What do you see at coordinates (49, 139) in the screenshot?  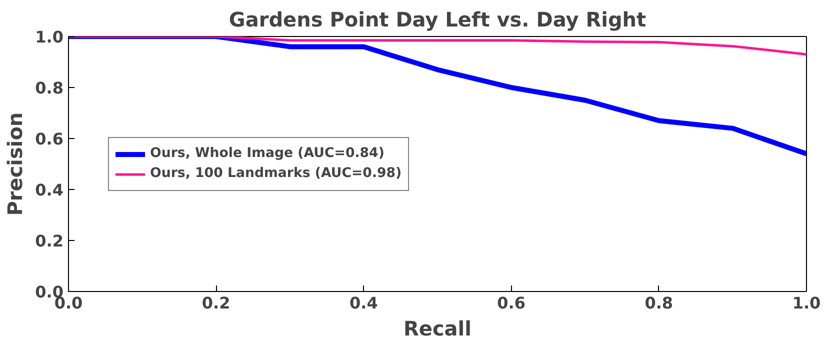 I see `y-tick-label: 0.6` at bounding box center [49, 139].